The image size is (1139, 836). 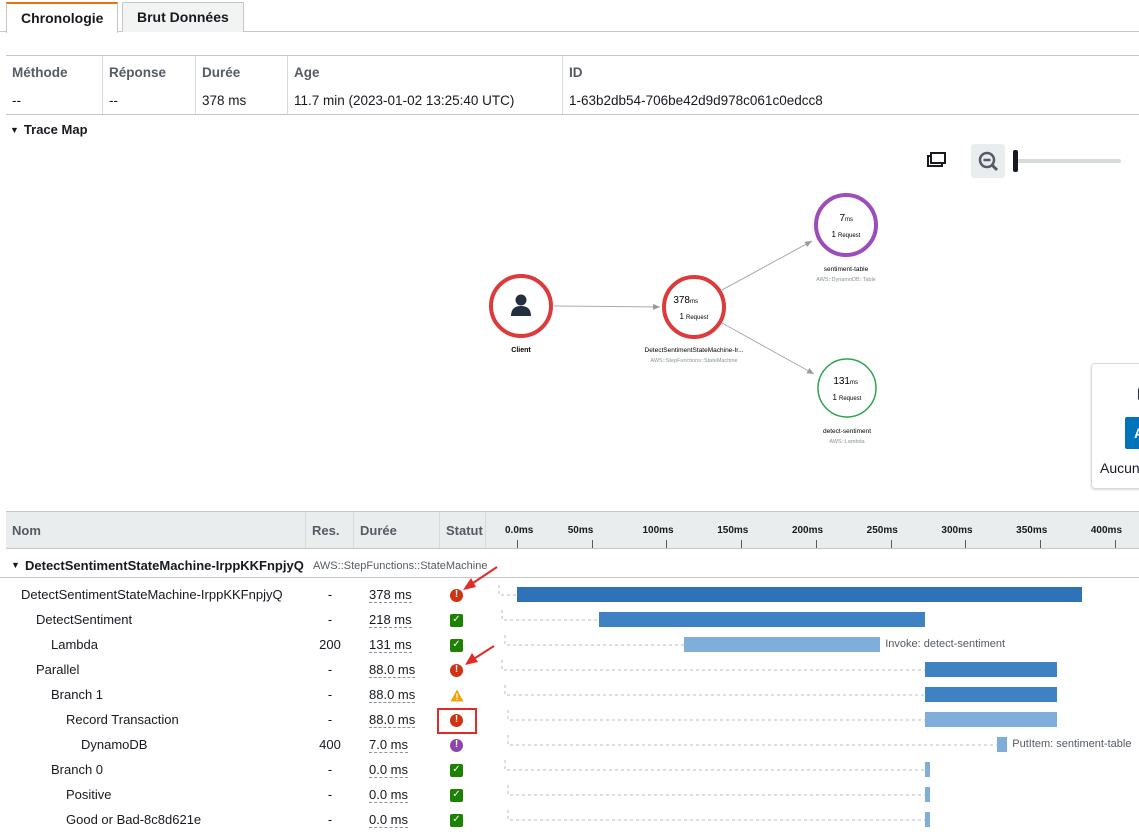 What do you see at coordinates (936, 161) in the screenshot?
I see `fullscreen-button` at bounding box center [936, 161].